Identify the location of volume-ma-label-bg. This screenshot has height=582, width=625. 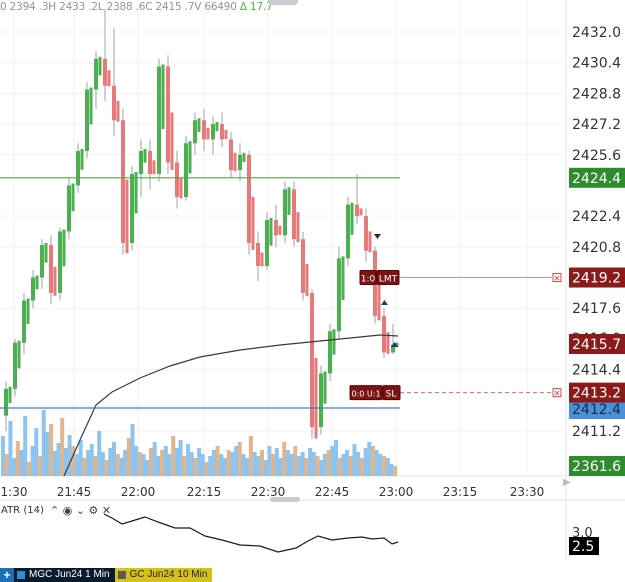
(597, 466).